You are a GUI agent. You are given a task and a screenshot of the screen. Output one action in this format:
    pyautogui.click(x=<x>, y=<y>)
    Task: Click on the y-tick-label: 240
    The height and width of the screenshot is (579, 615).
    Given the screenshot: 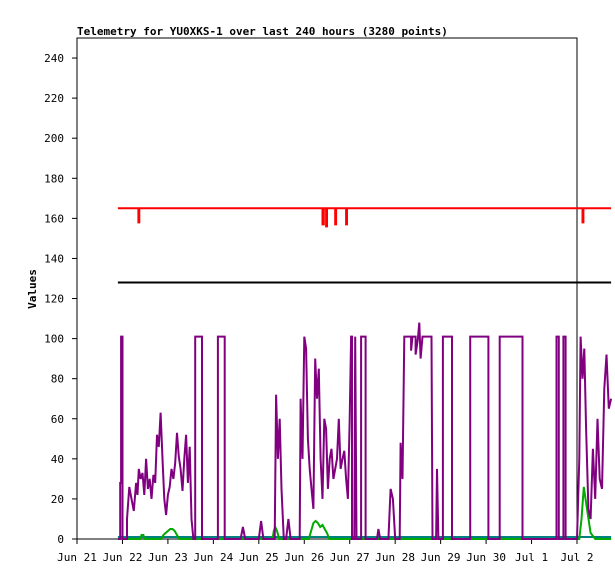 What is the action you would take?
    pyautogui.click(x=54, y=58)
    